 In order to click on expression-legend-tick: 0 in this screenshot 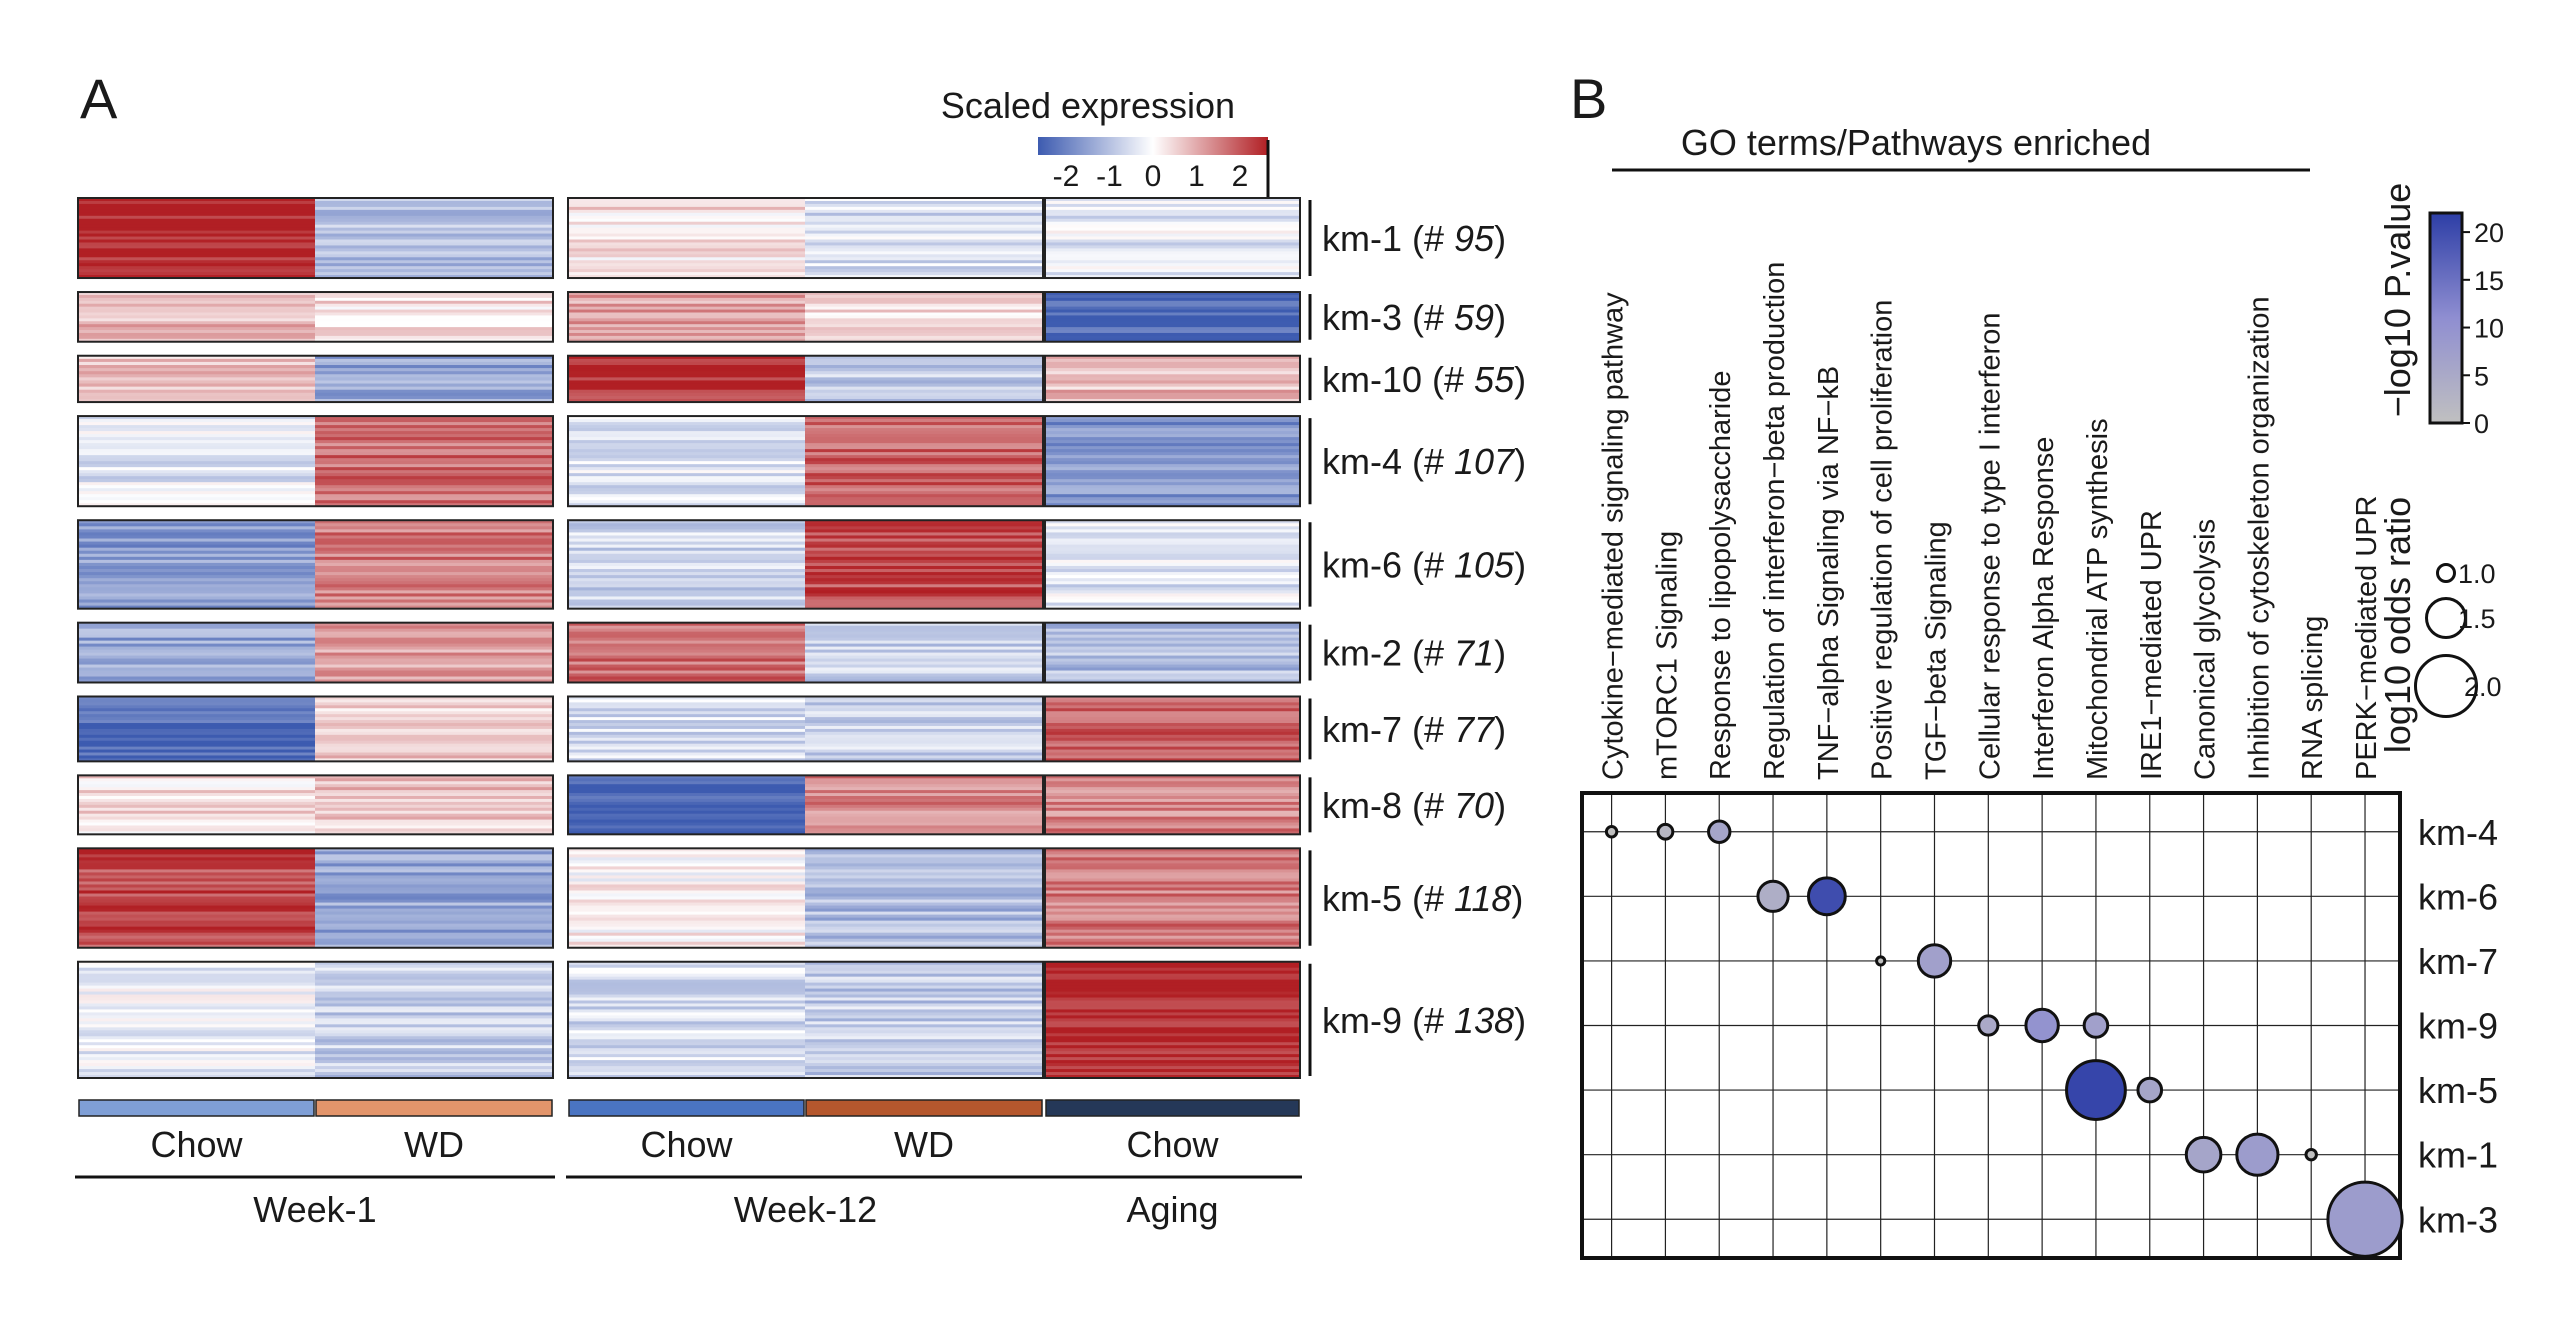, I will do `click(1153, 176)`.